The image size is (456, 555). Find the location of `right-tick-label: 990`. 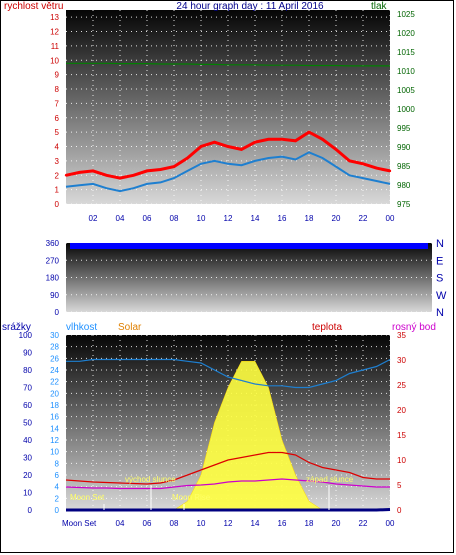

right-tick-label: 990 is located at coordinates (404, 147).